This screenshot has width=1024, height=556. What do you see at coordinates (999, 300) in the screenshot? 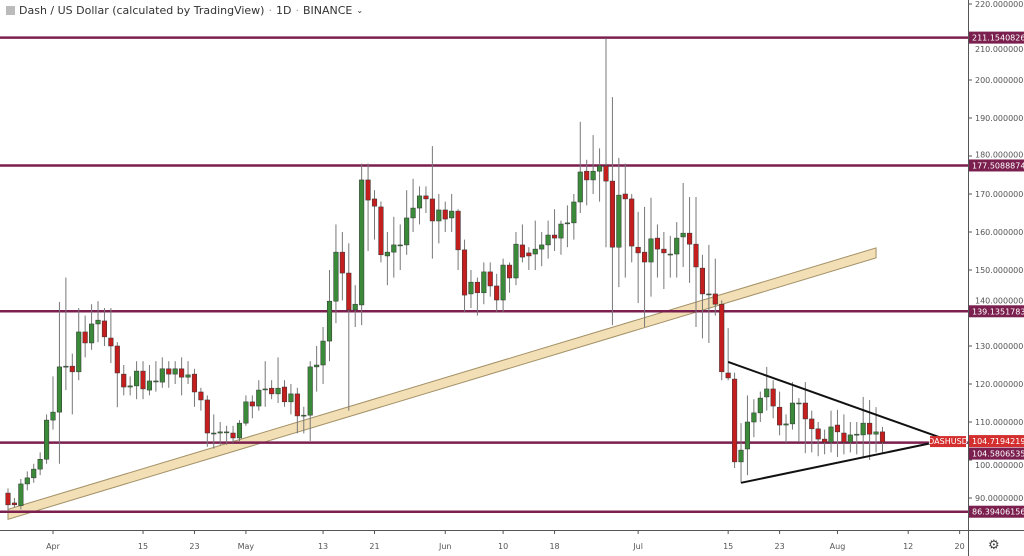
I see `y-tick-label: 140.00000000` at bounding box center [999, 300].